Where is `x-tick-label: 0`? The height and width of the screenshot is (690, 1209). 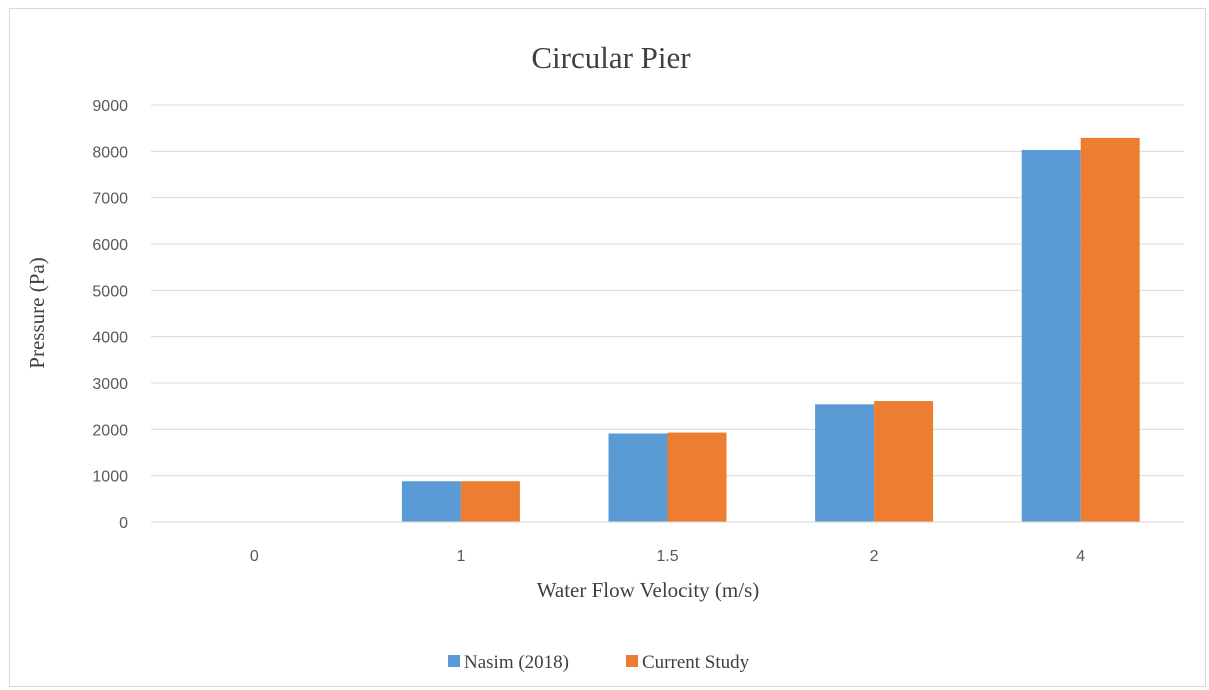 x-tick-label: 0 is located at coordinates (254, 556).